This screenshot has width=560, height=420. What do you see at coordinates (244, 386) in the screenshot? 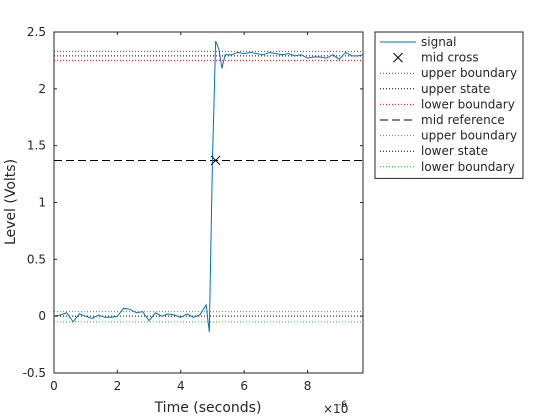
I see `x-tick-label: 6` at bounding box center [244, 386].